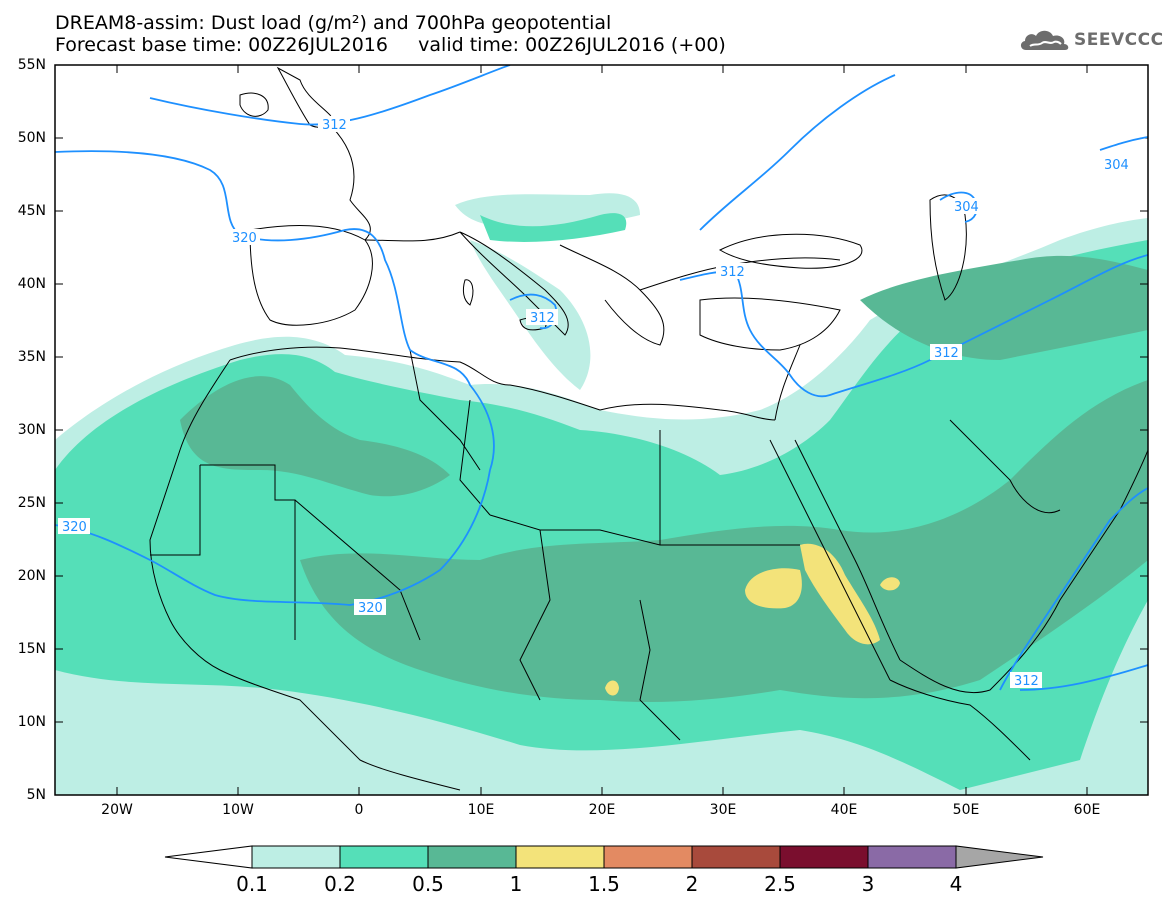 Image resolution: width=1165 pixels, height=907 pixels. What do you see at coordinates (252, 884) in the screenshot?
I see `colorbar-label: 0.1` at bounding box center [252, 884].